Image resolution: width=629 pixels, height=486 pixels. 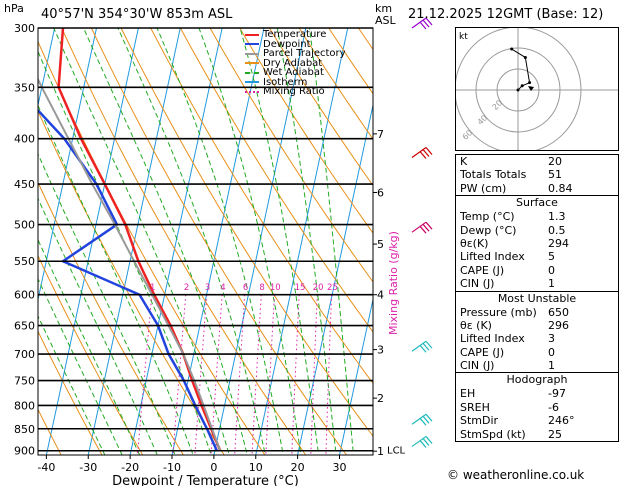 I want to click on legend-item: Wet Adiabat, so click(x=295, y=73).